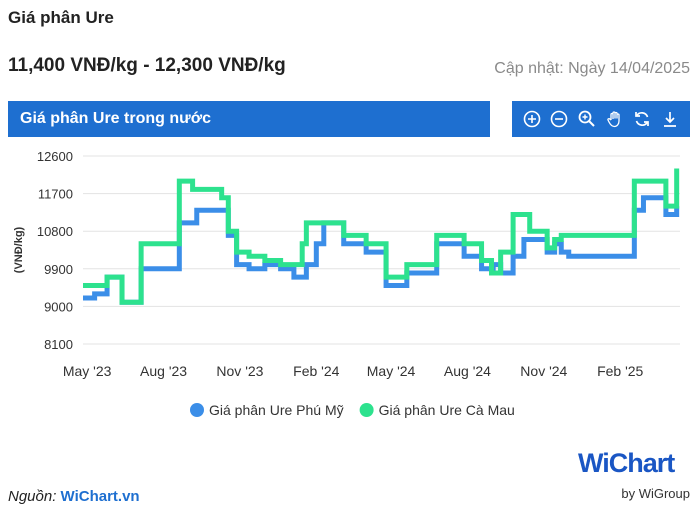 Image resolution: width=700 pixels, height=520 pixels. What do you see at coordinates (601, 119) in the screenshot?
I see `chart-toolbar` at bounding box center [601, 119].